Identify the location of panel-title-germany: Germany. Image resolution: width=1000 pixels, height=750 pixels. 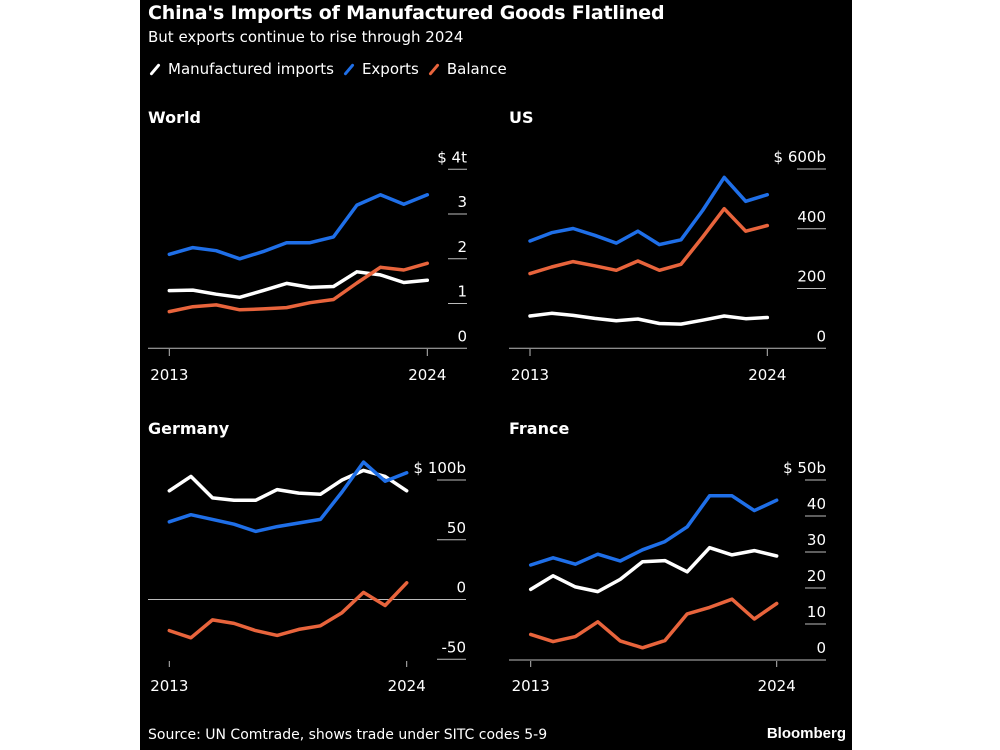
(189, 428).